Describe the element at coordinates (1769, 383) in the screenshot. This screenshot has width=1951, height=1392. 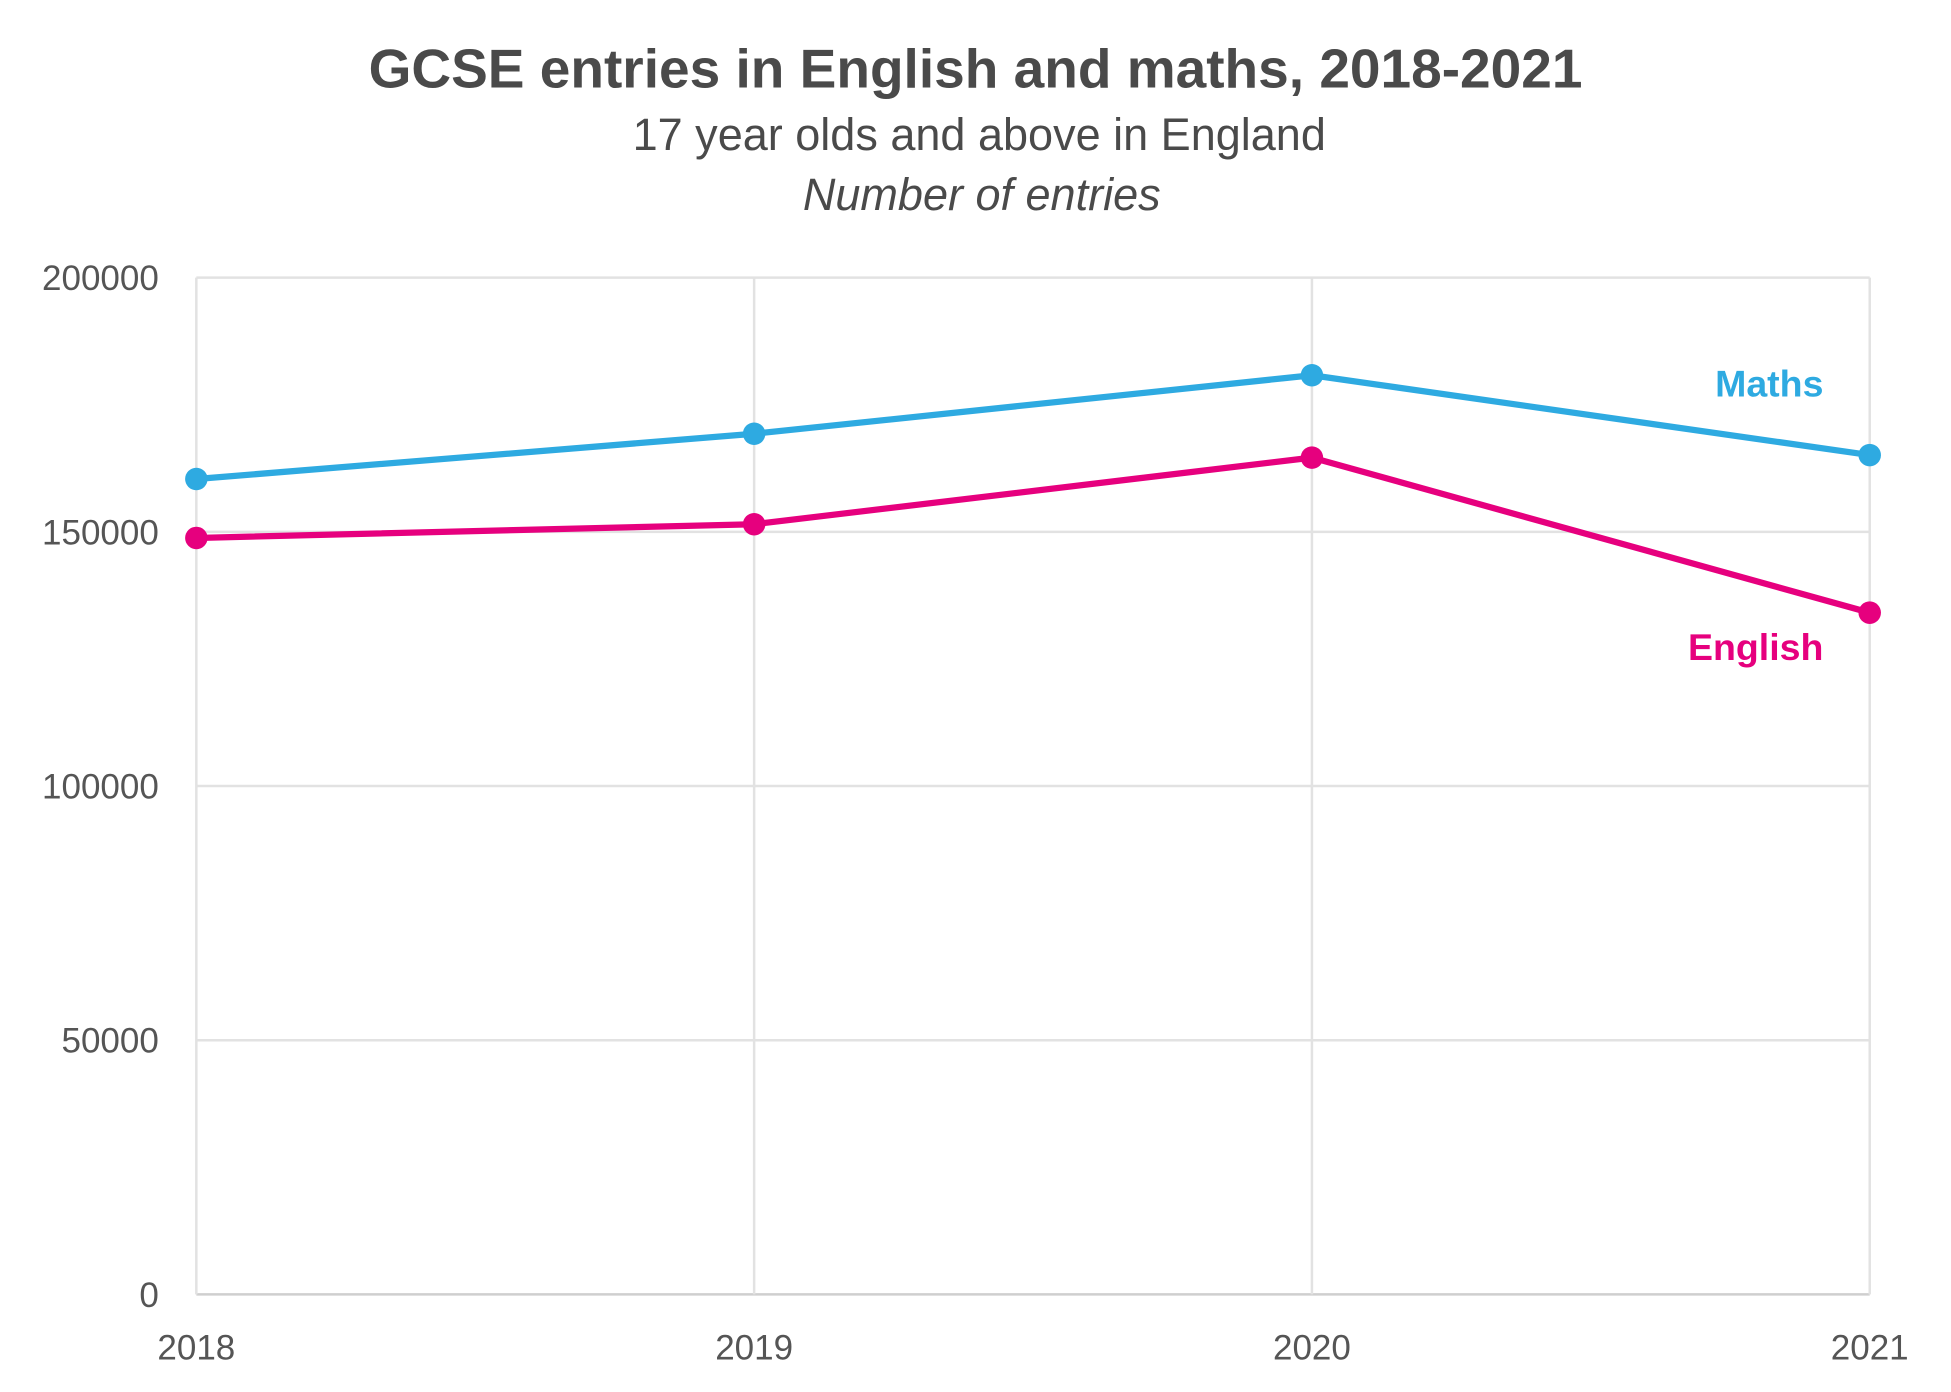
I see `series-label-maths: Maths` at that location.